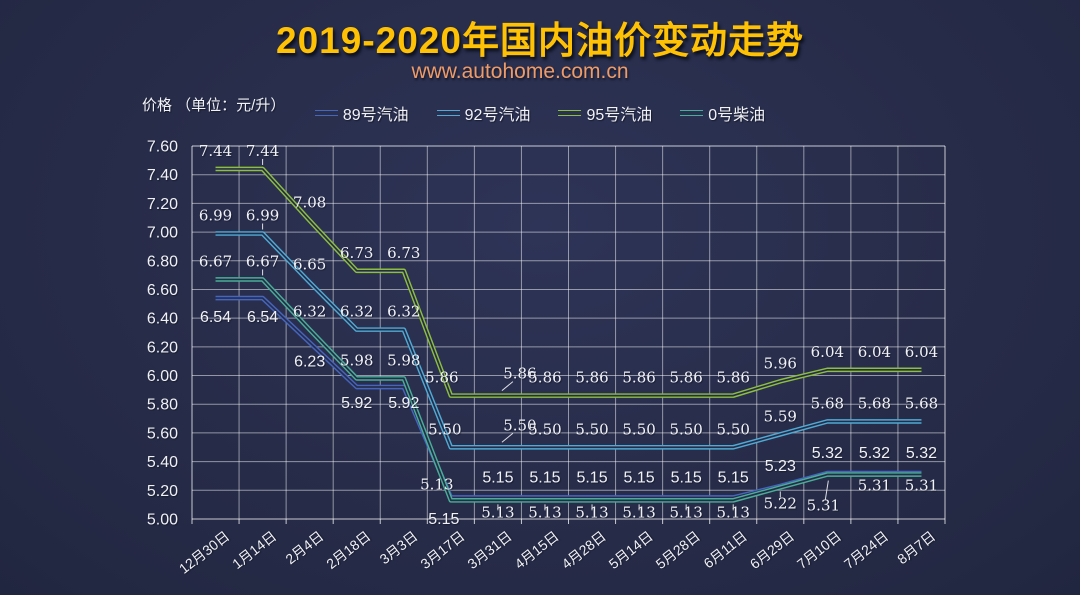 Image resolution: width=1080 pixels, height=595 pixels. Describe the element at coordinates (780, 416) in the screenshot. I see `data-point-label: 5.59` at that location.